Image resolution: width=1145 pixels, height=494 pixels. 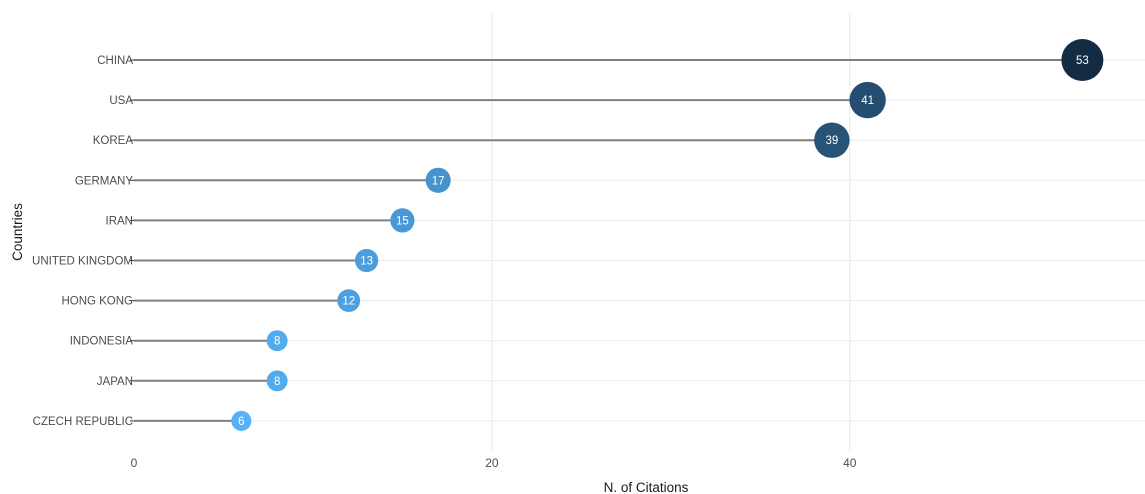 What do you see at coordinates (121, 101) in the screenshot?
I see `y-tick-label: USA` at bounding box center [121, 101].